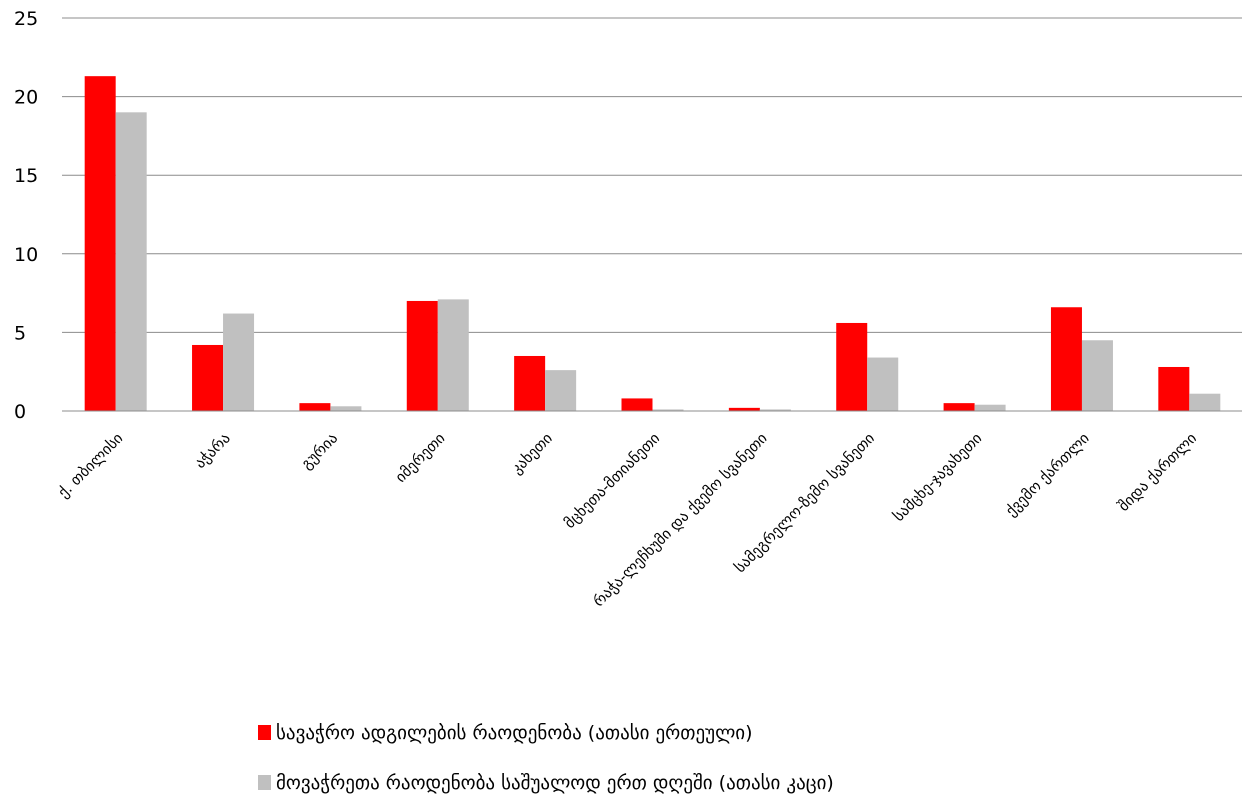 The height and width of the screenshot is (808, 1243). Describe the element at coordinates (26, 19) in the screenshot. I see `y-tick-label: 25` at that location.